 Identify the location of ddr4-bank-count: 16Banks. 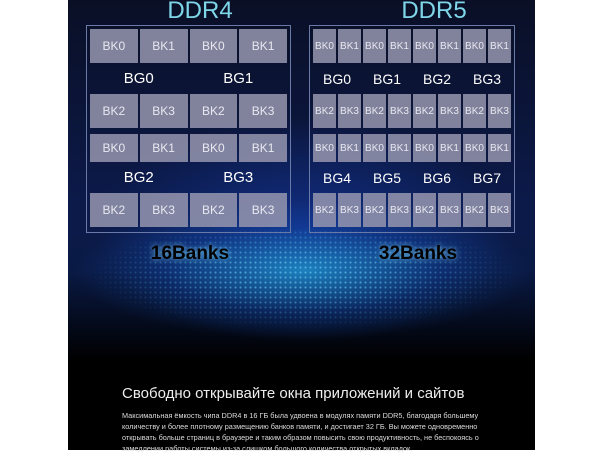
(190, 253).